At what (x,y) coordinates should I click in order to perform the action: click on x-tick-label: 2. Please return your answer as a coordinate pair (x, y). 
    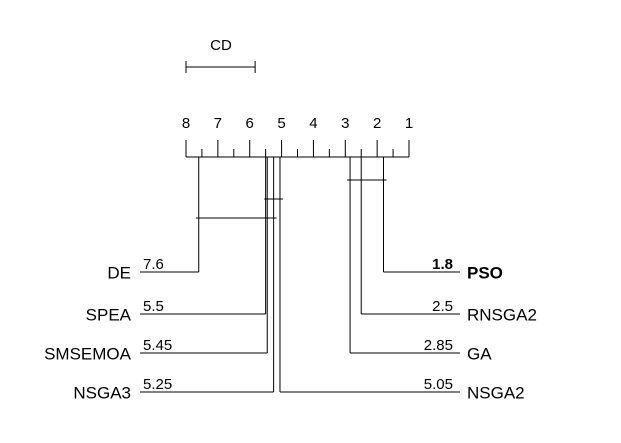
    Looking at the image, I should click on (377, 123).